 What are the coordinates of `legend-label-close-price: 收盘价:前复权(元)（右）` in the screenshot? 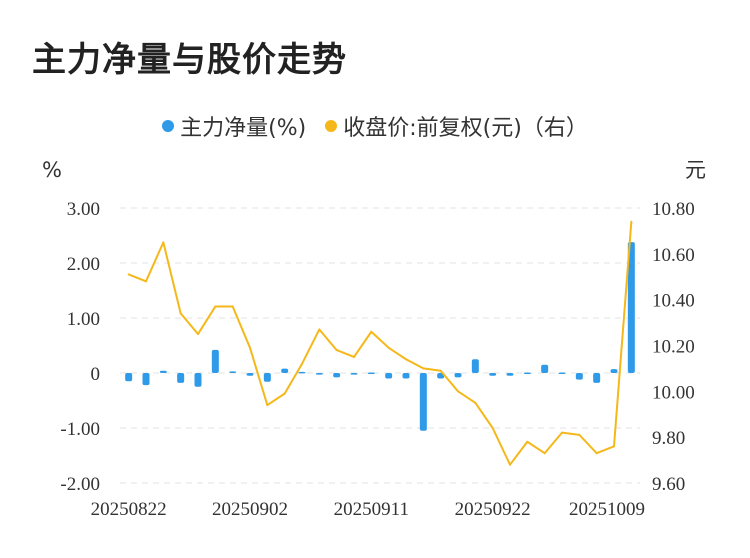 It's located at (465, 128).